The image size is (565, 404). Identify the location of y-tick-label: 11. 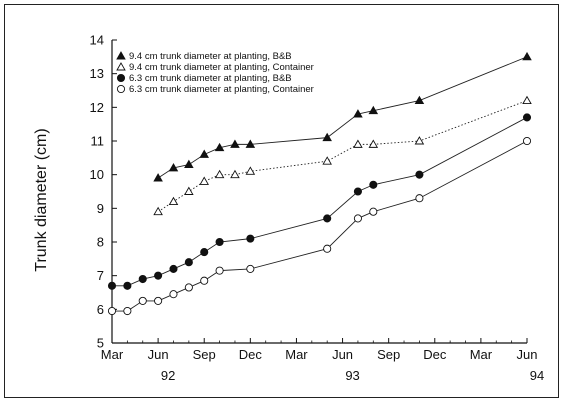
(98, 141).